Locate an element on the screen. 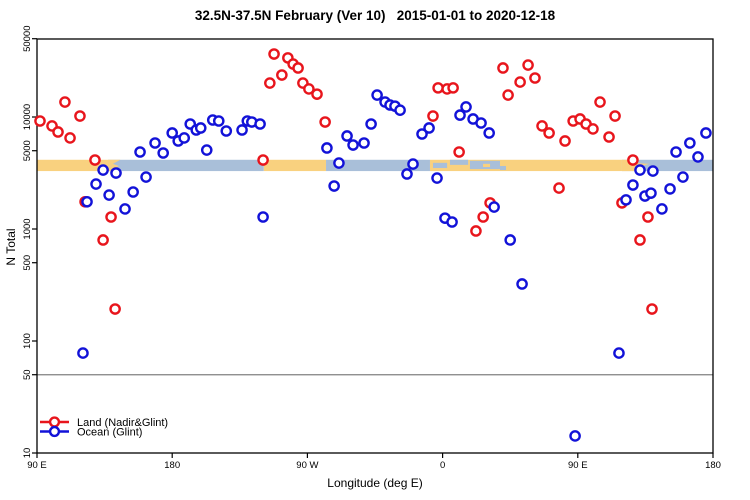 Image resolution: width=750 pixels, height=500 pixels. y-tick-label: 50 is located at coordinates (27, 374).